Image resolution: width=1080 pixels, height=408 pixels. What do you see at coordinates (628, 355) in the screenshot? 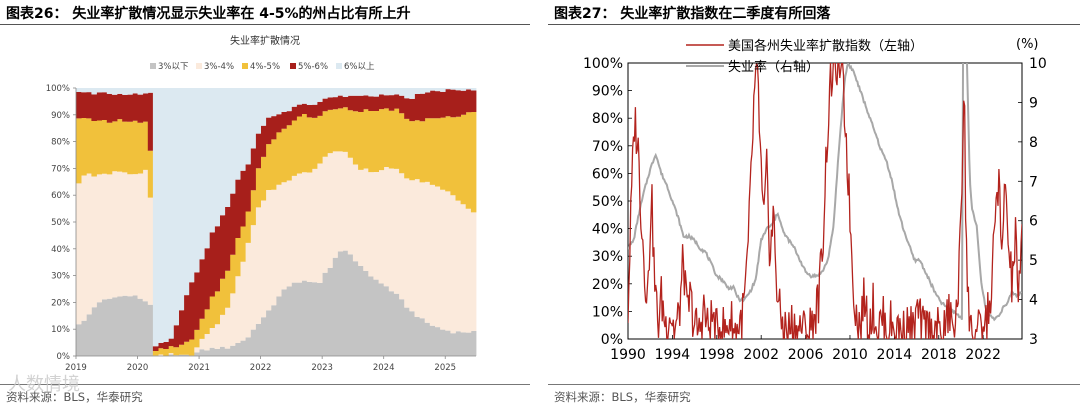
I see `right-x-tick-label-0: 1990` at bounding box center [628, 355].